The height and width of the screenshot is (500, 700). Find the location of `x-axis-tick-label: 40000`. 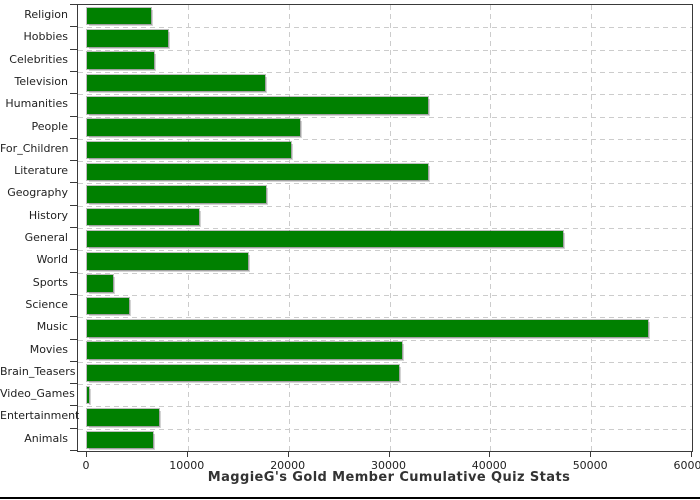

x-axis-tick-label: 40000 is located at coordinates (489, 465).